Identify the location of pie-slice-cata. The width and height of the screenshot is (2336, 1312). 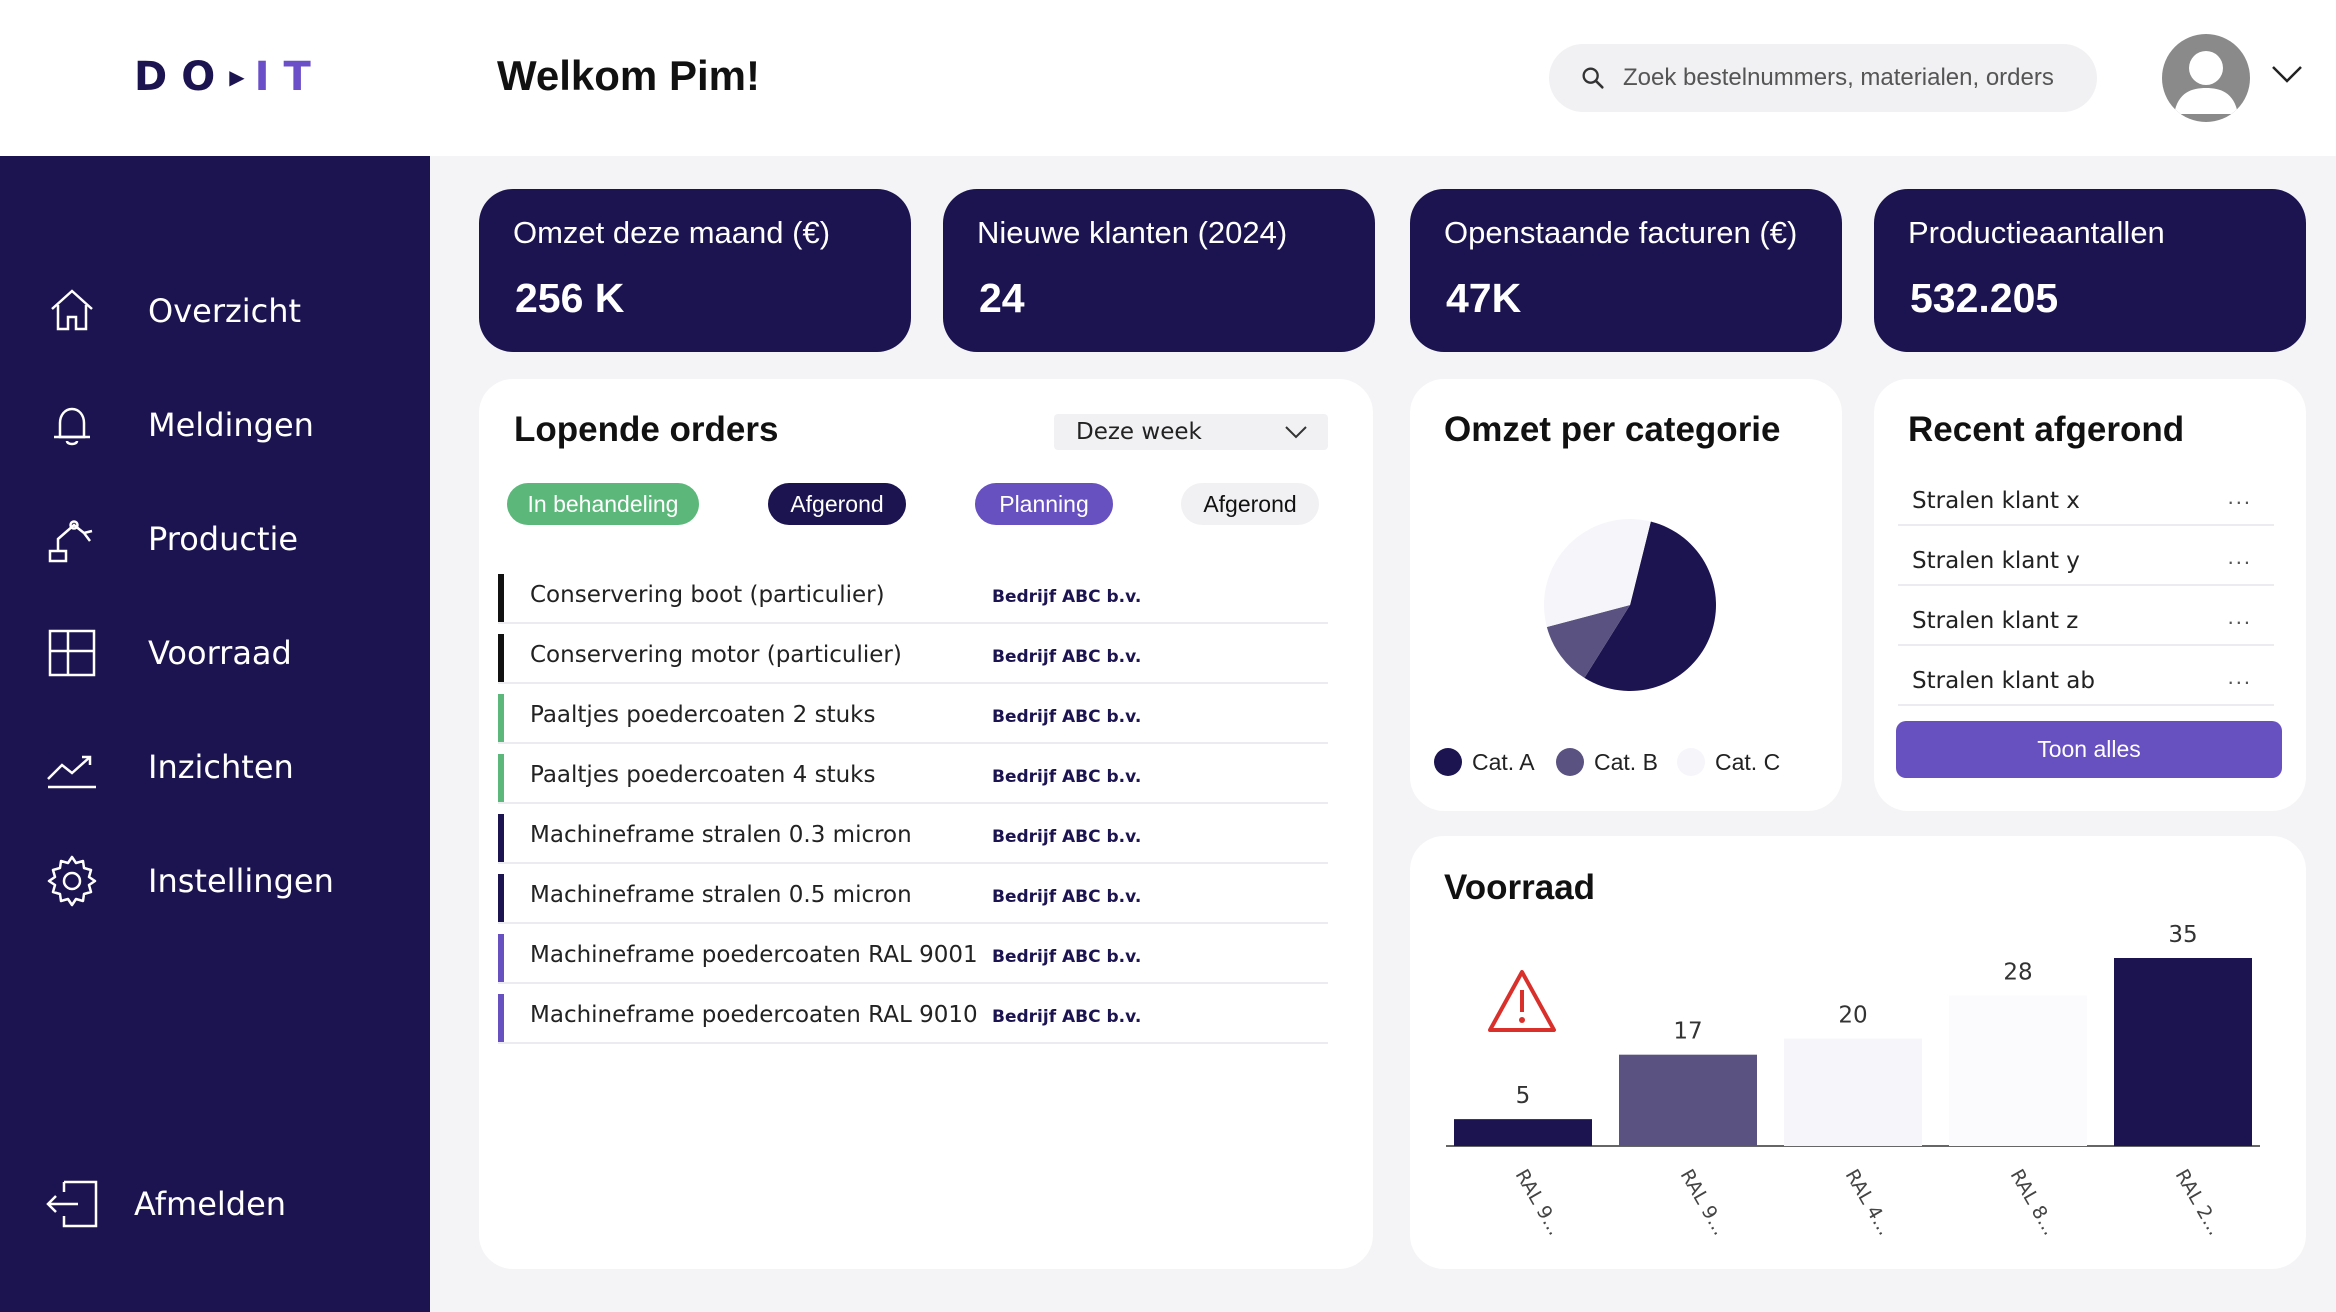
(1650, 606).